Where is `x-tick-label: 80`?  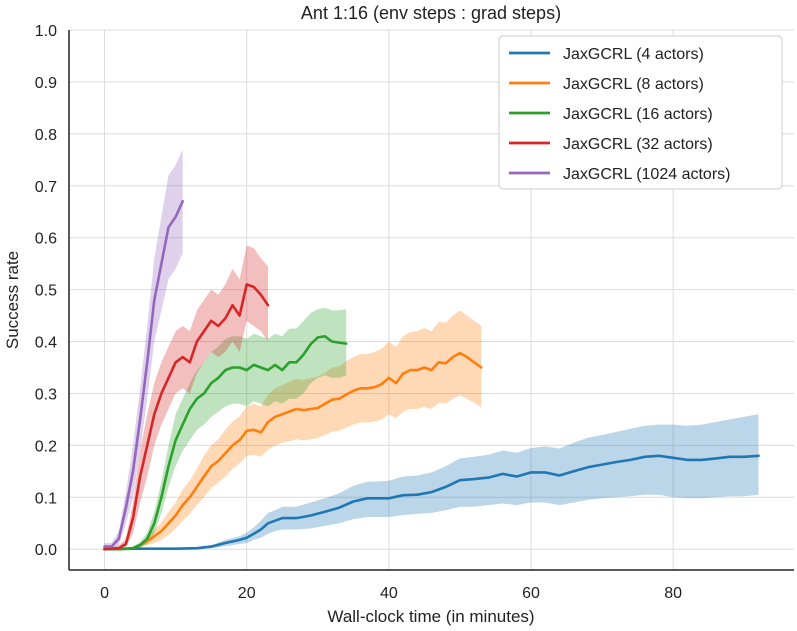 x-tick-label: 80 is located at coordinates (673, 593).